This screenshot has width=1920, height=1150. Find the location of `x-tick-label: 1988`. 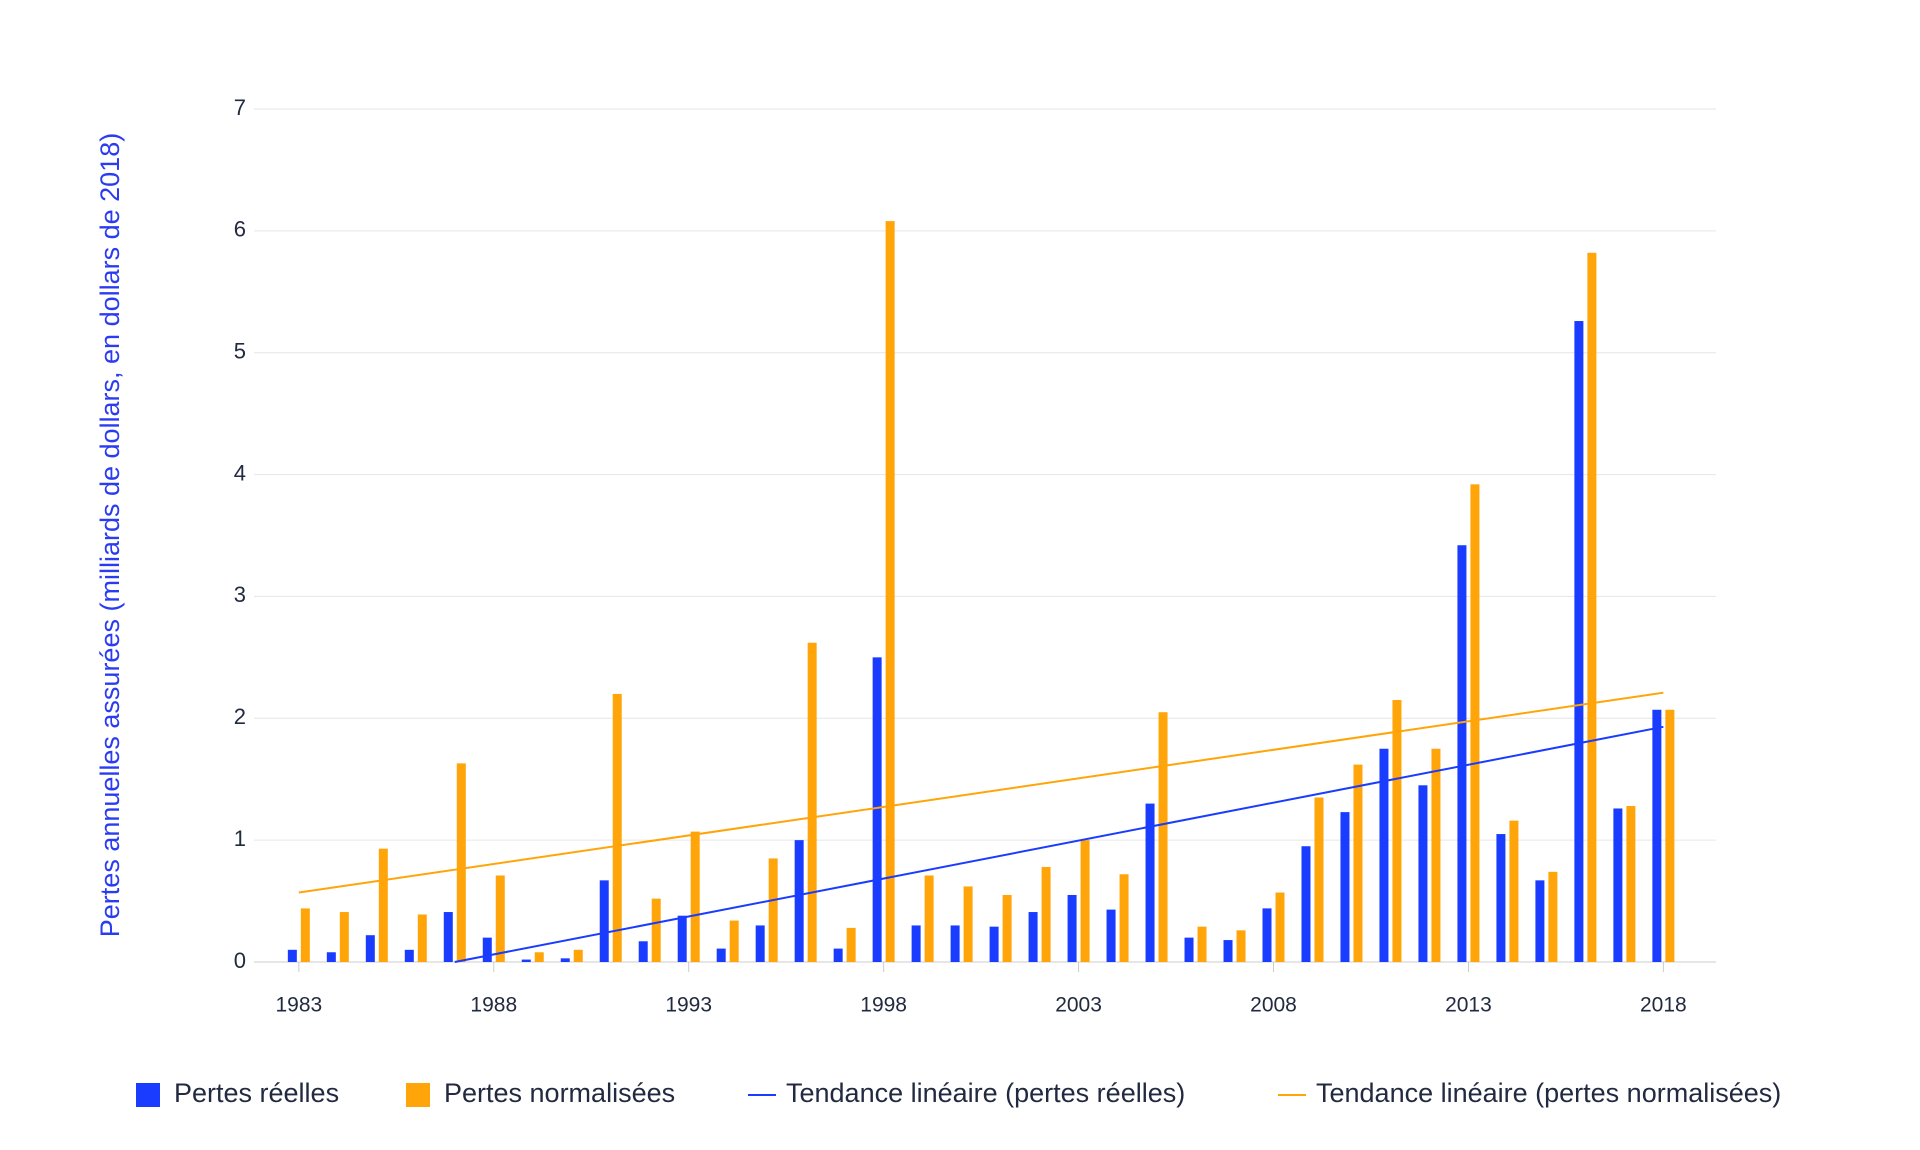

x-tick-label: 1988 is located at coordinates (493, 1005).